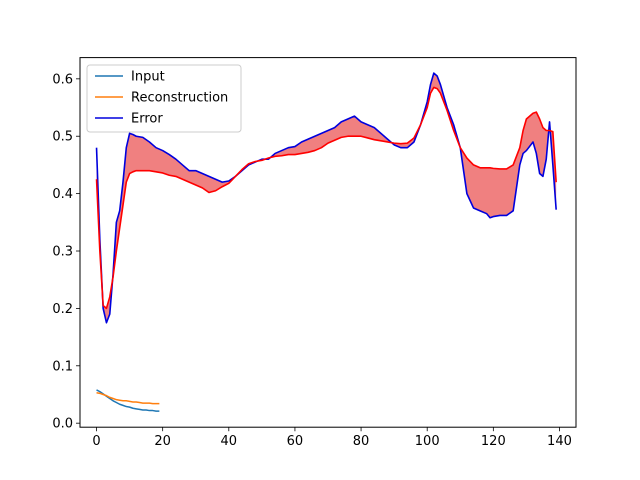 The width and height of the screenshot is (640, 480). What do you see at coordinates (62, 366) in the screenshot?
I see `y-tick-label: 0.1` at bounding box center [62, 366].